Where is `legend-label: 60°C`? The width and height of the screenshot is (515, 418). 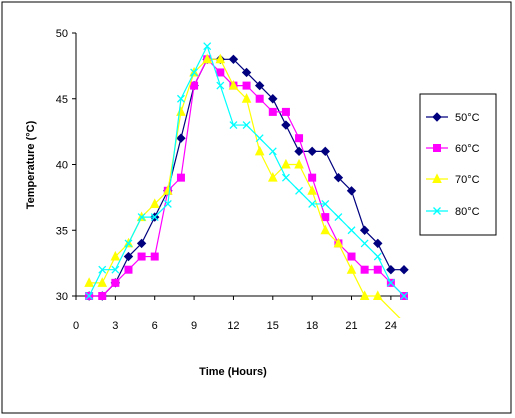
legend-label: 60°C is located at coordinates (467, 149).